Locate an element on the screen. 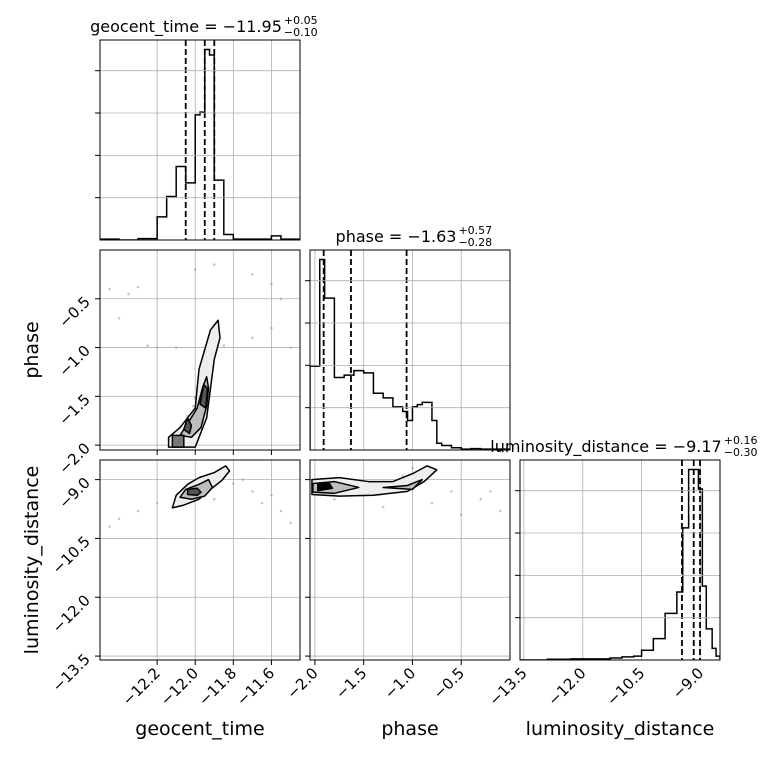  y-tick-label-luminosity_distance: −9.0 is located at coordinates (74, 493).